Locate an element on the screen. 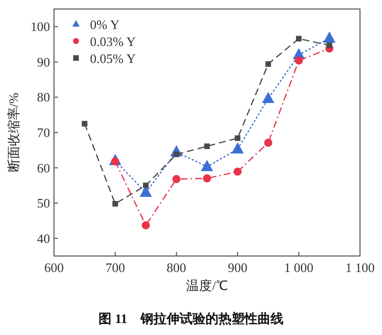  y-tick-label: 90 is located at coordinates (43, 62).